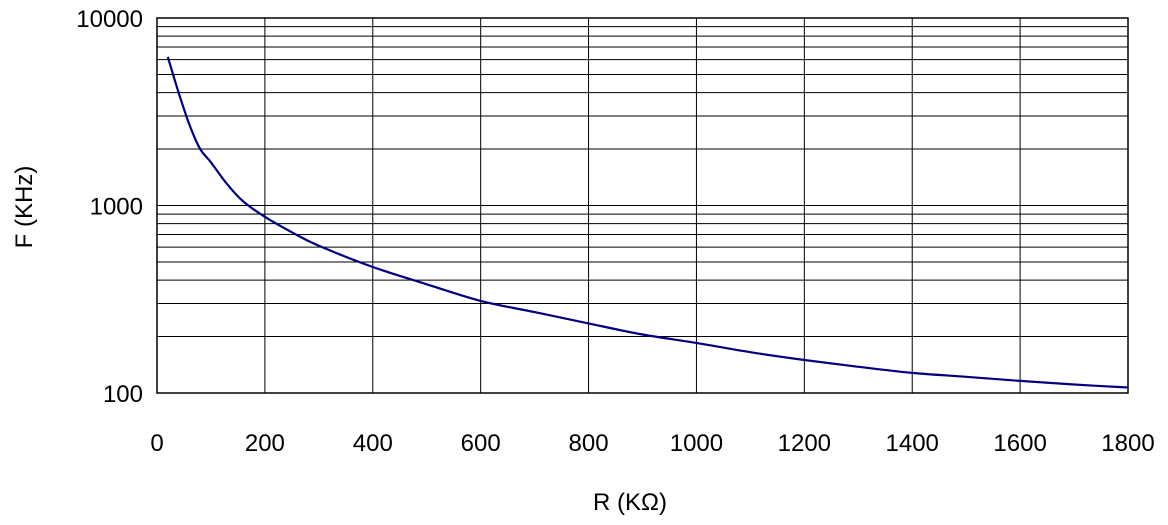 This screenshot has width=1168, height=525. I want to click on x-tick-label: 800, so click(589, 443).